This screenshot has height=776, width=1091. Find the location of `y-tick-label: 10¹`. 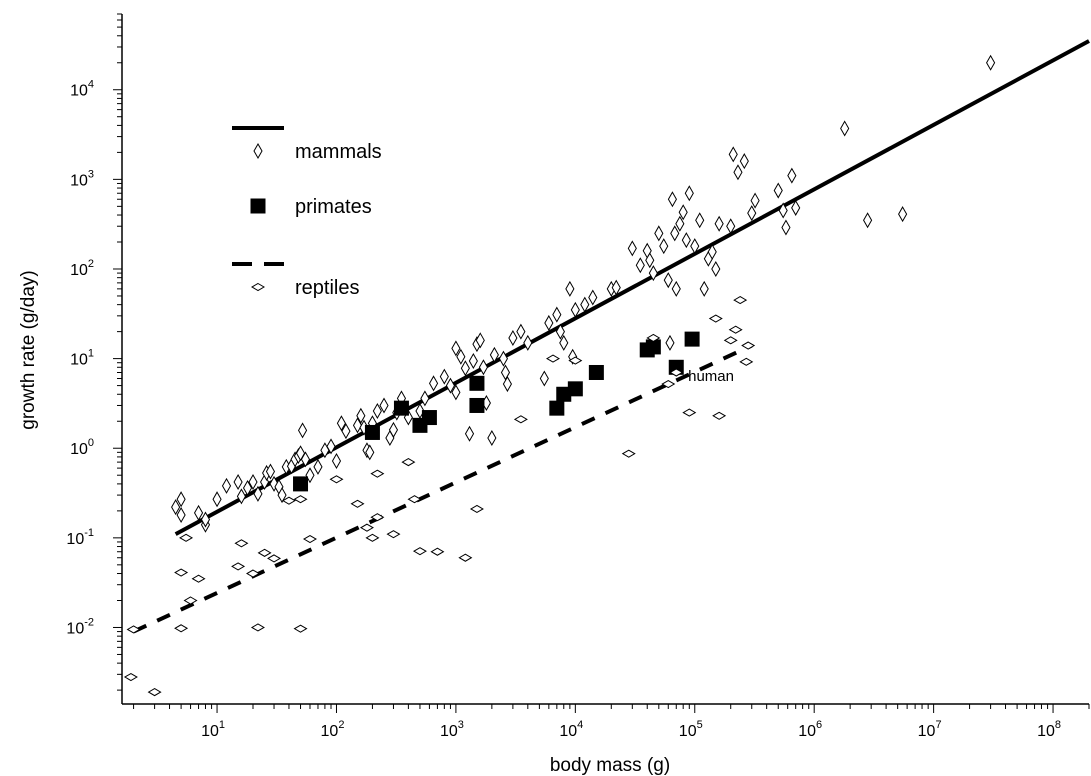

y-tick-label: 10¹ is located at coordinates (82, 358).